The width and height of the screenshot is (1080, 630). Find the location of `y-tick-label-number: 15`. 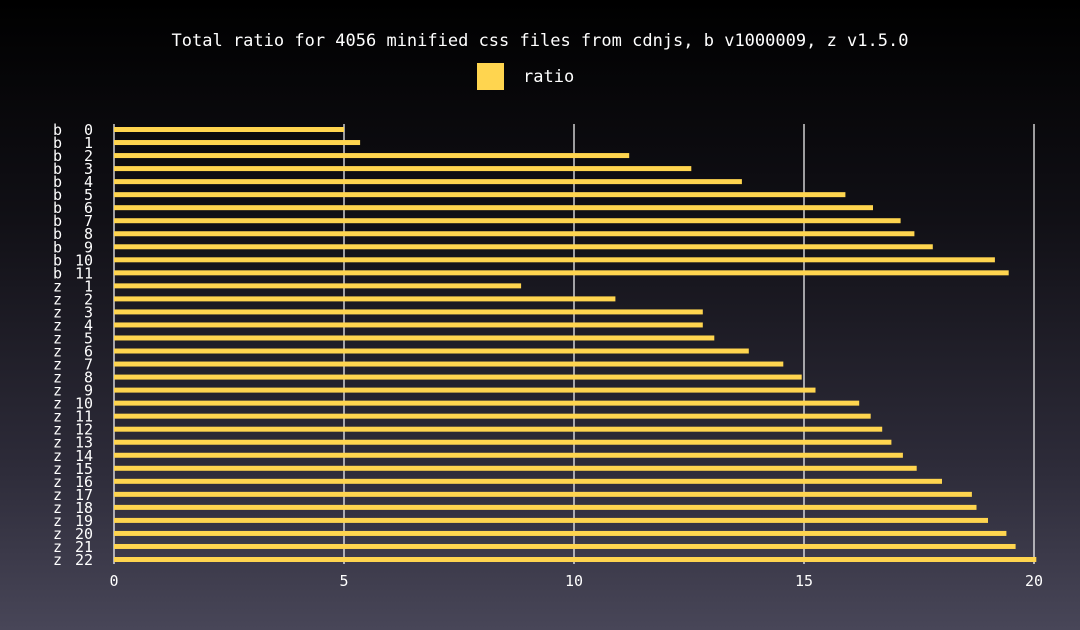

y-tick-label-number: 15 is located at coordinates (84, 469).